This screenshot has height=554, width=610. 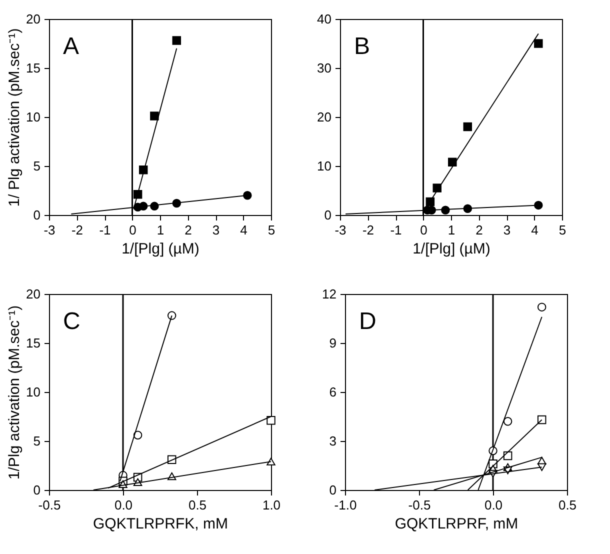 What do you see at coordinates (15, 392) in the screenshot?
I see `y-axis-title: 1/Plg activation (pM.sec⁻¹)` at bounding box center [15, 392].